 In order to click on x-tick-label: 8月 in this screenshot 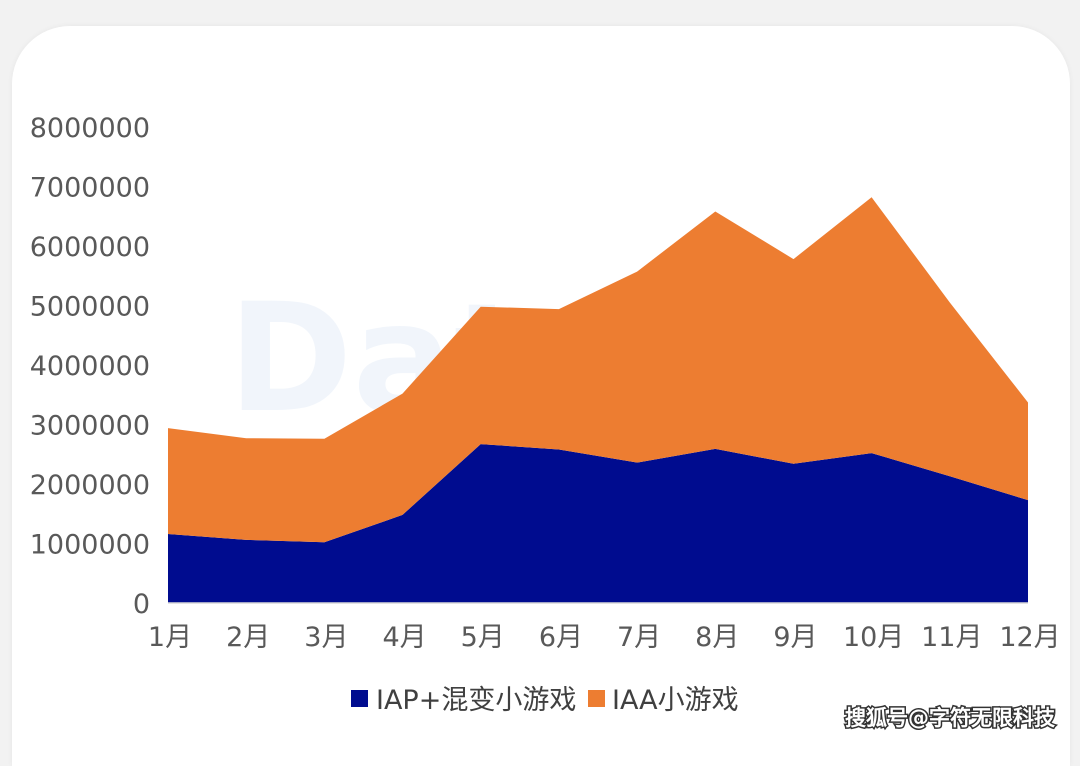, I will do `click(717, 637)`.